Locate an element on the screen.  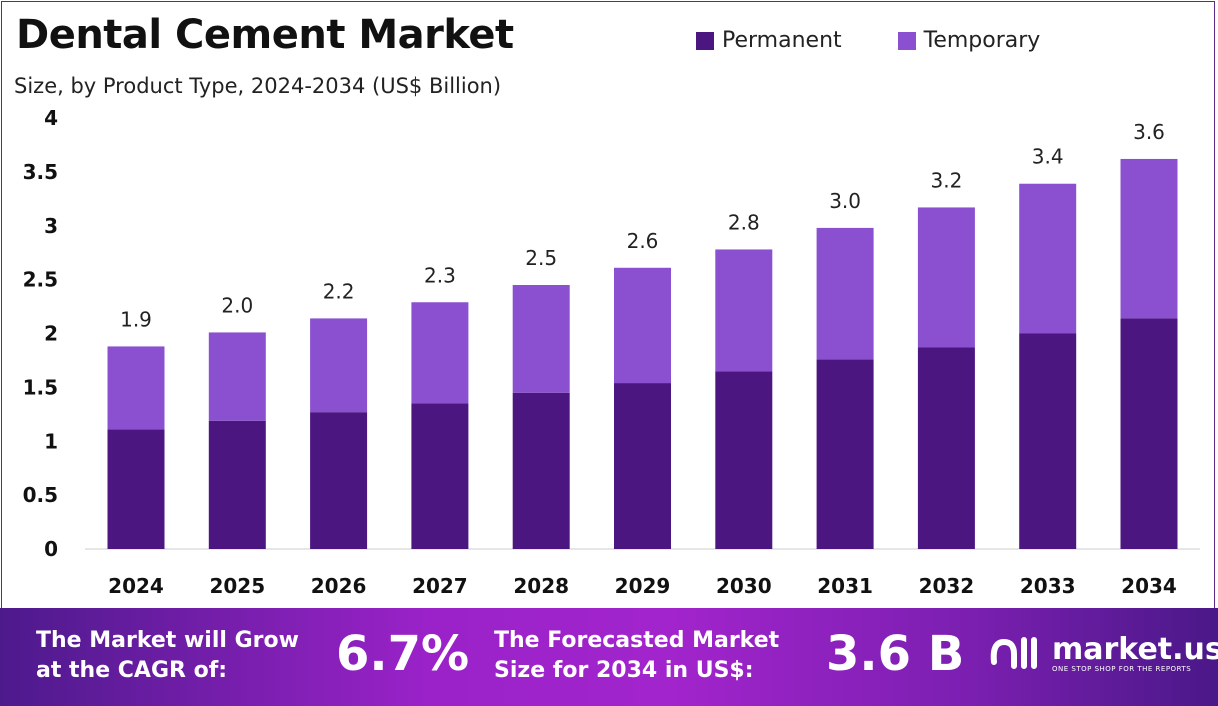
legend-label: Permanent is located at coordinates (782, 40).